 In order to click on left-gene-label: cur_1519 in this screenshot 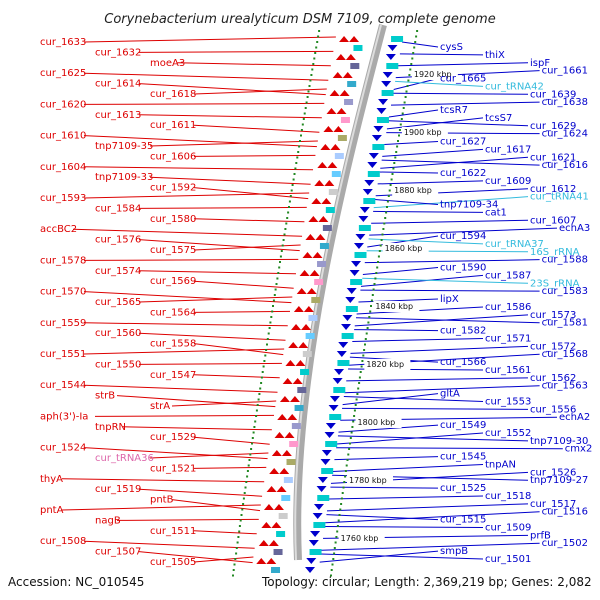, I will do `click(118, 489)`.